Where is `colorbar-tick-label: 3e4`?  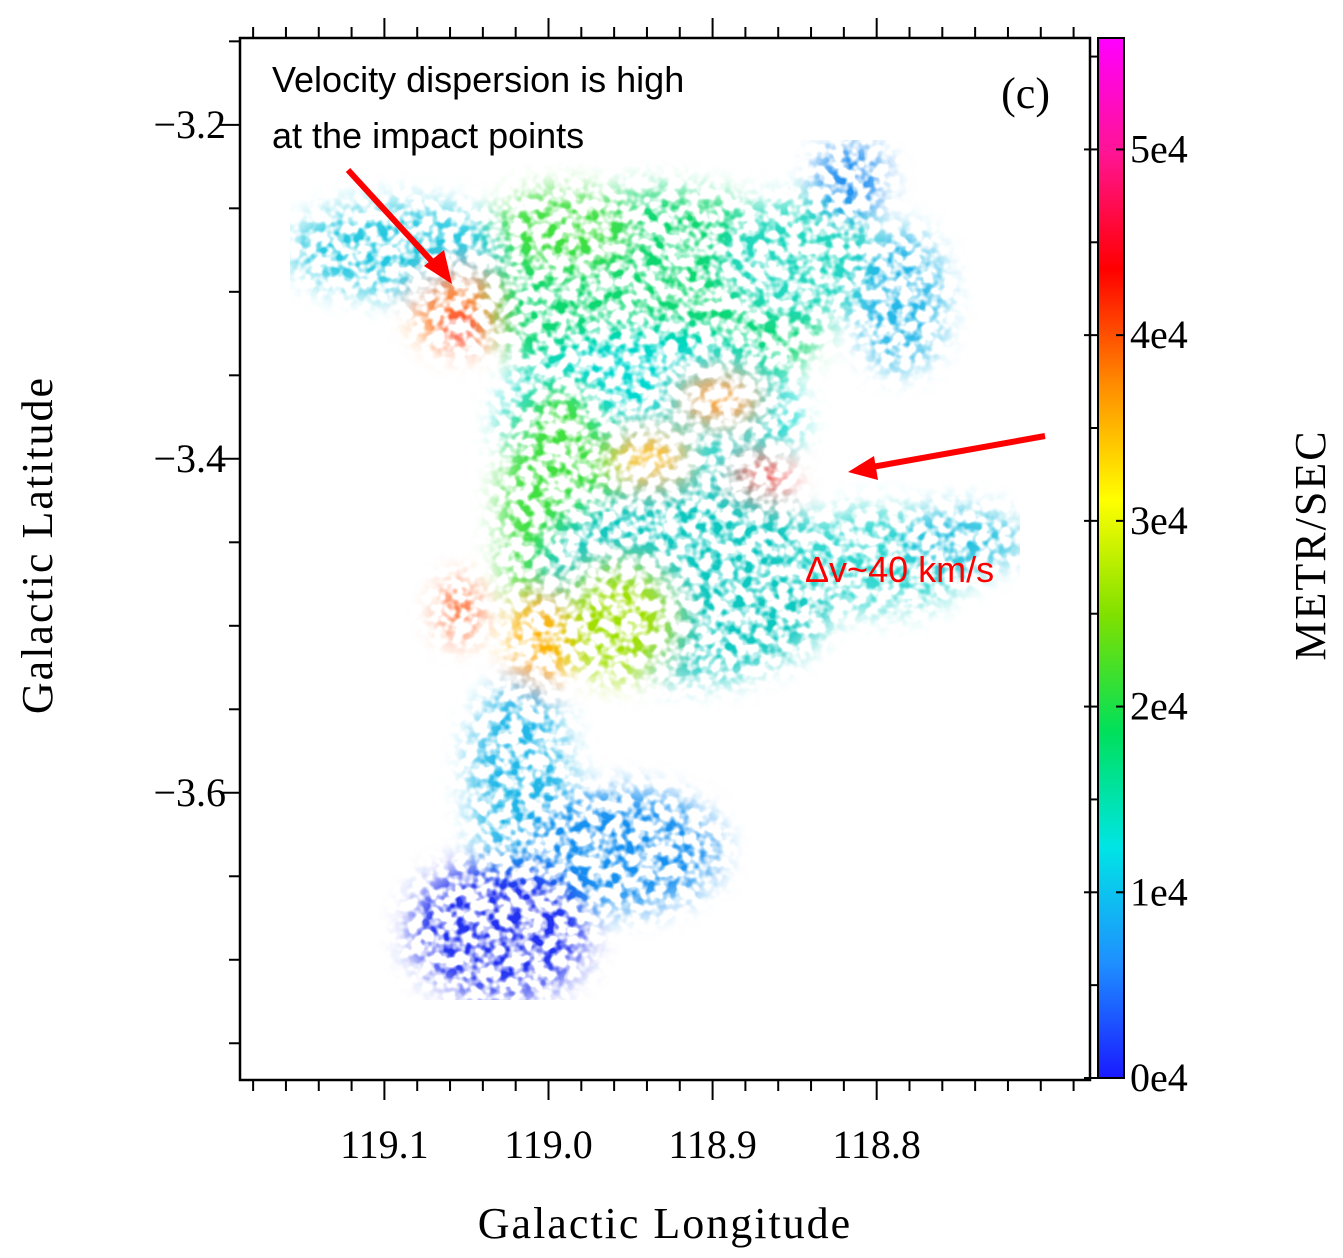
colorbar-tick-label: 3e4 is located at coordinates (1159, 520).